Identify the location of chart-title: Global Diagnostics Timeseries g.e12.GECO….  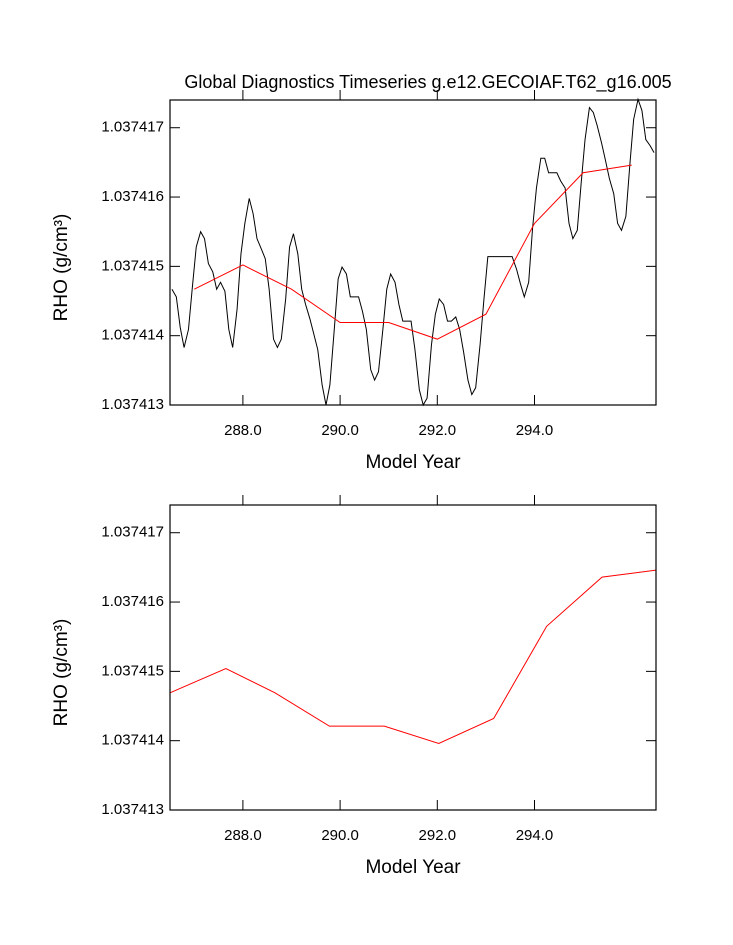
(427, 82).